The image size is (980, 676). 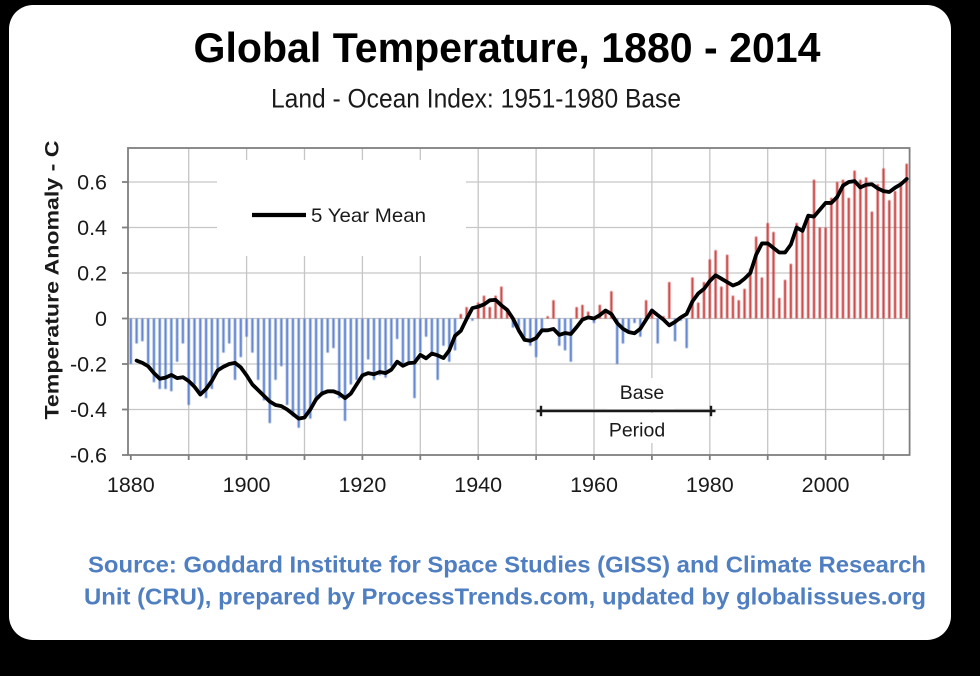 What do you see at coordinates (826, 485) in the screenshot?
I see `svg-text: 2000` at bounding box center [826, 485].